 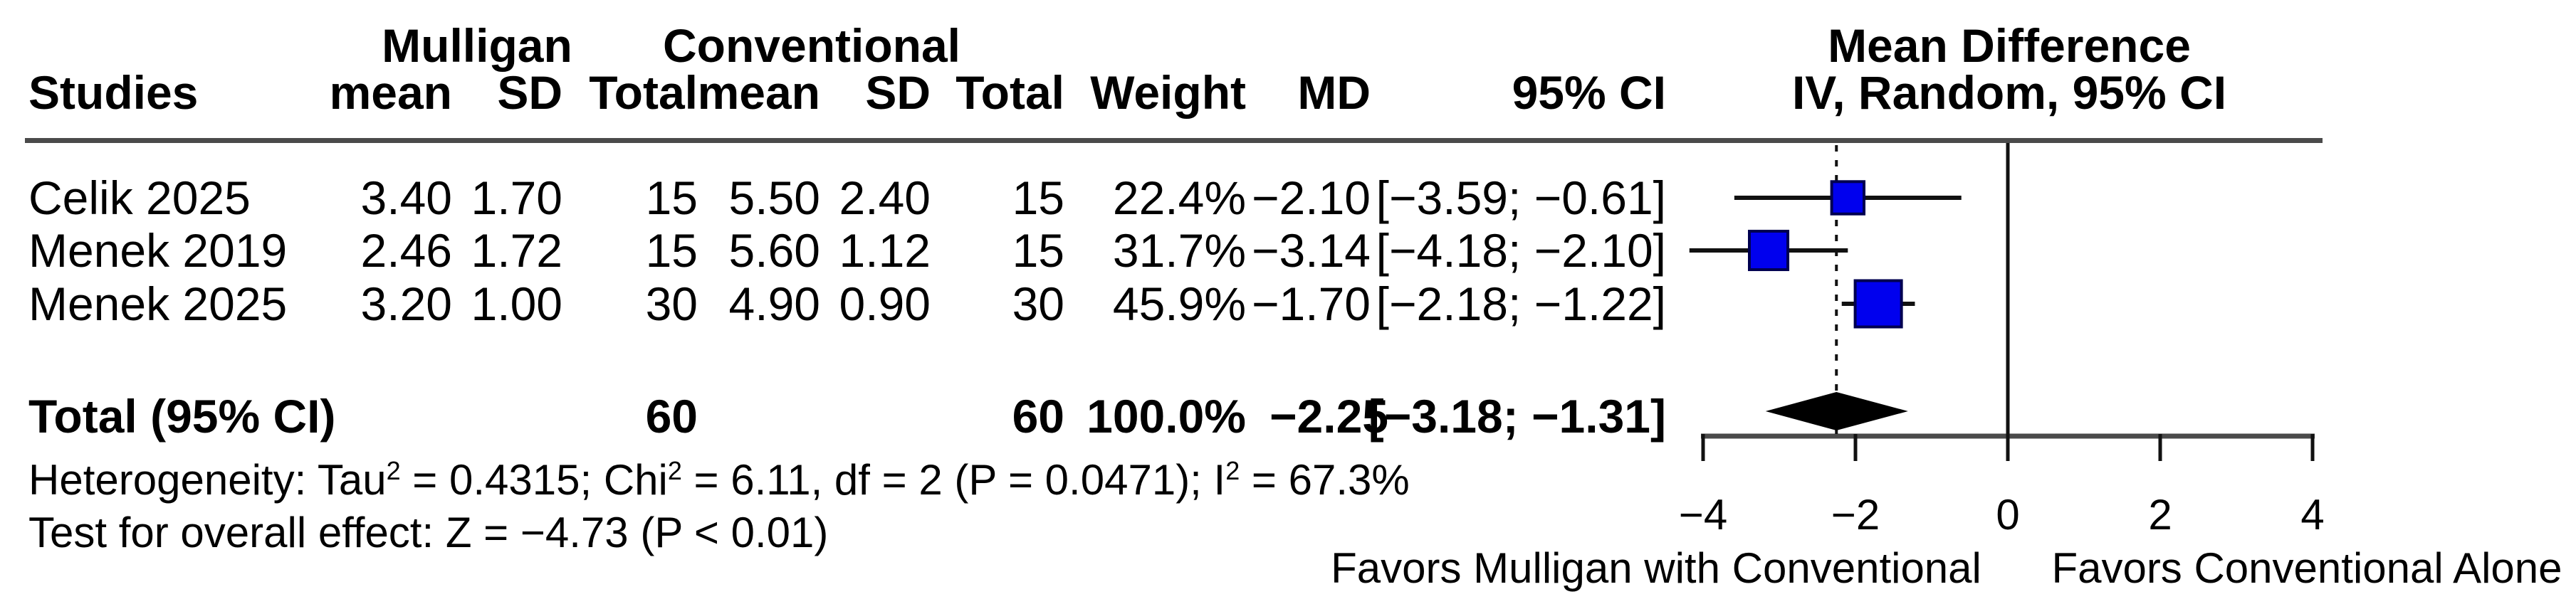 I want to click on group-header-mulligan: Mulligan, so click(x=477, y=45).